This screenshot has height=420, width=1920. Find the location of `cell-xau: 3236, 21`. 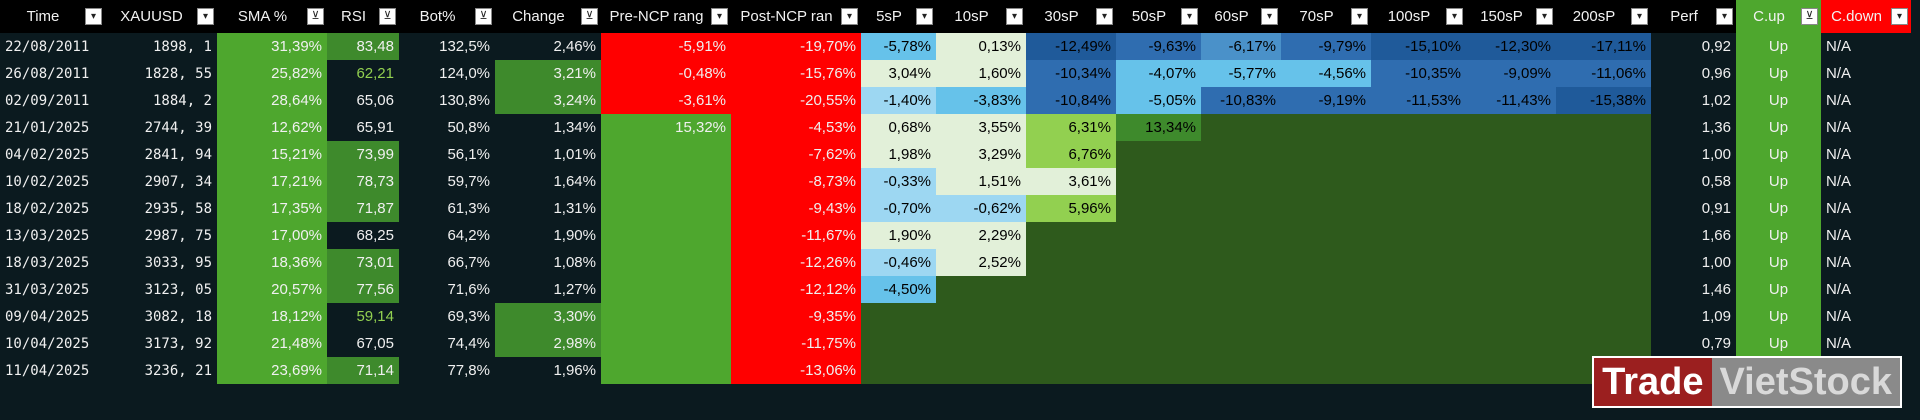

cell-xau: 3236, 21 is located at coordinates (161, 370).